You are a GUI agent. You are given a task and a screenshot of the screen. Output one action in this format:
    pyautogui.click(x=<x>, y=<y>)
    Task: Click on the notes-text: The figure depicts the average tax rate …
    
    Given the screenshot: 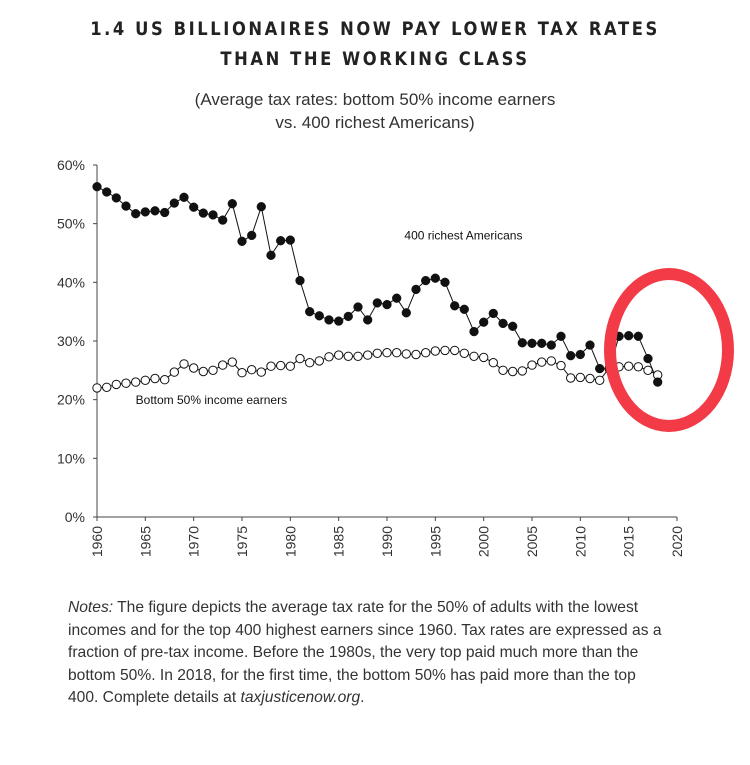 What is the action you would take?
    pyautogui.click(x=365, y=653)
    